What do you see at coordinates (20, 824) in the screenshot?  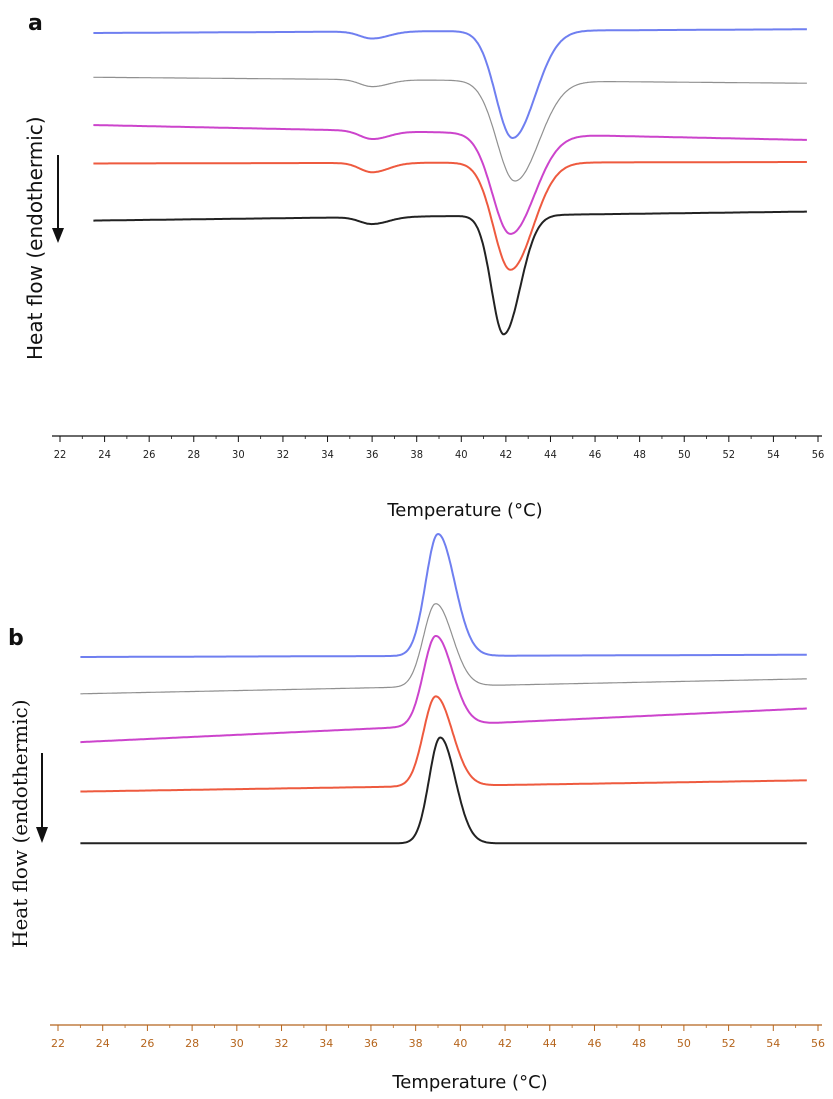 I see `panel-b-ylabel: Heat flow (endothermic)` at bounding box center [20, 824].